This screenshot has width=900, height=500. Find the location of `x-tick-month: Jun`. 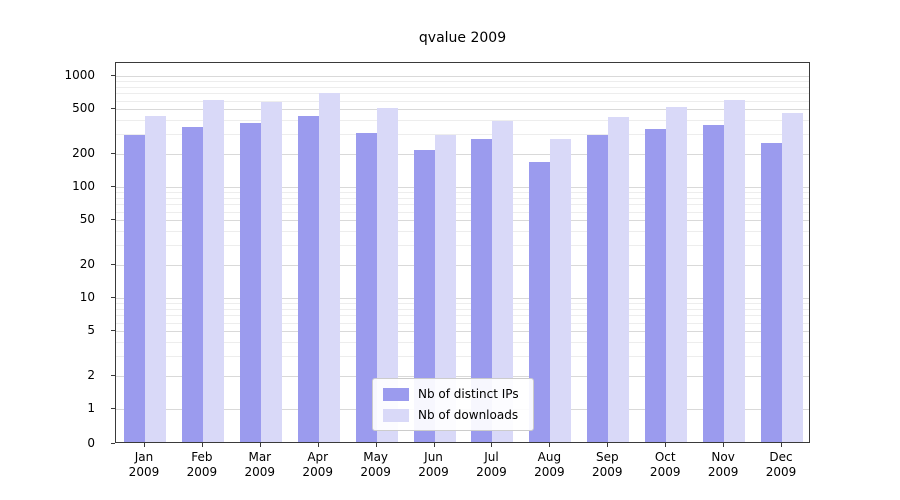

x-tick-month: Jun is located at coordinates (433, 457).